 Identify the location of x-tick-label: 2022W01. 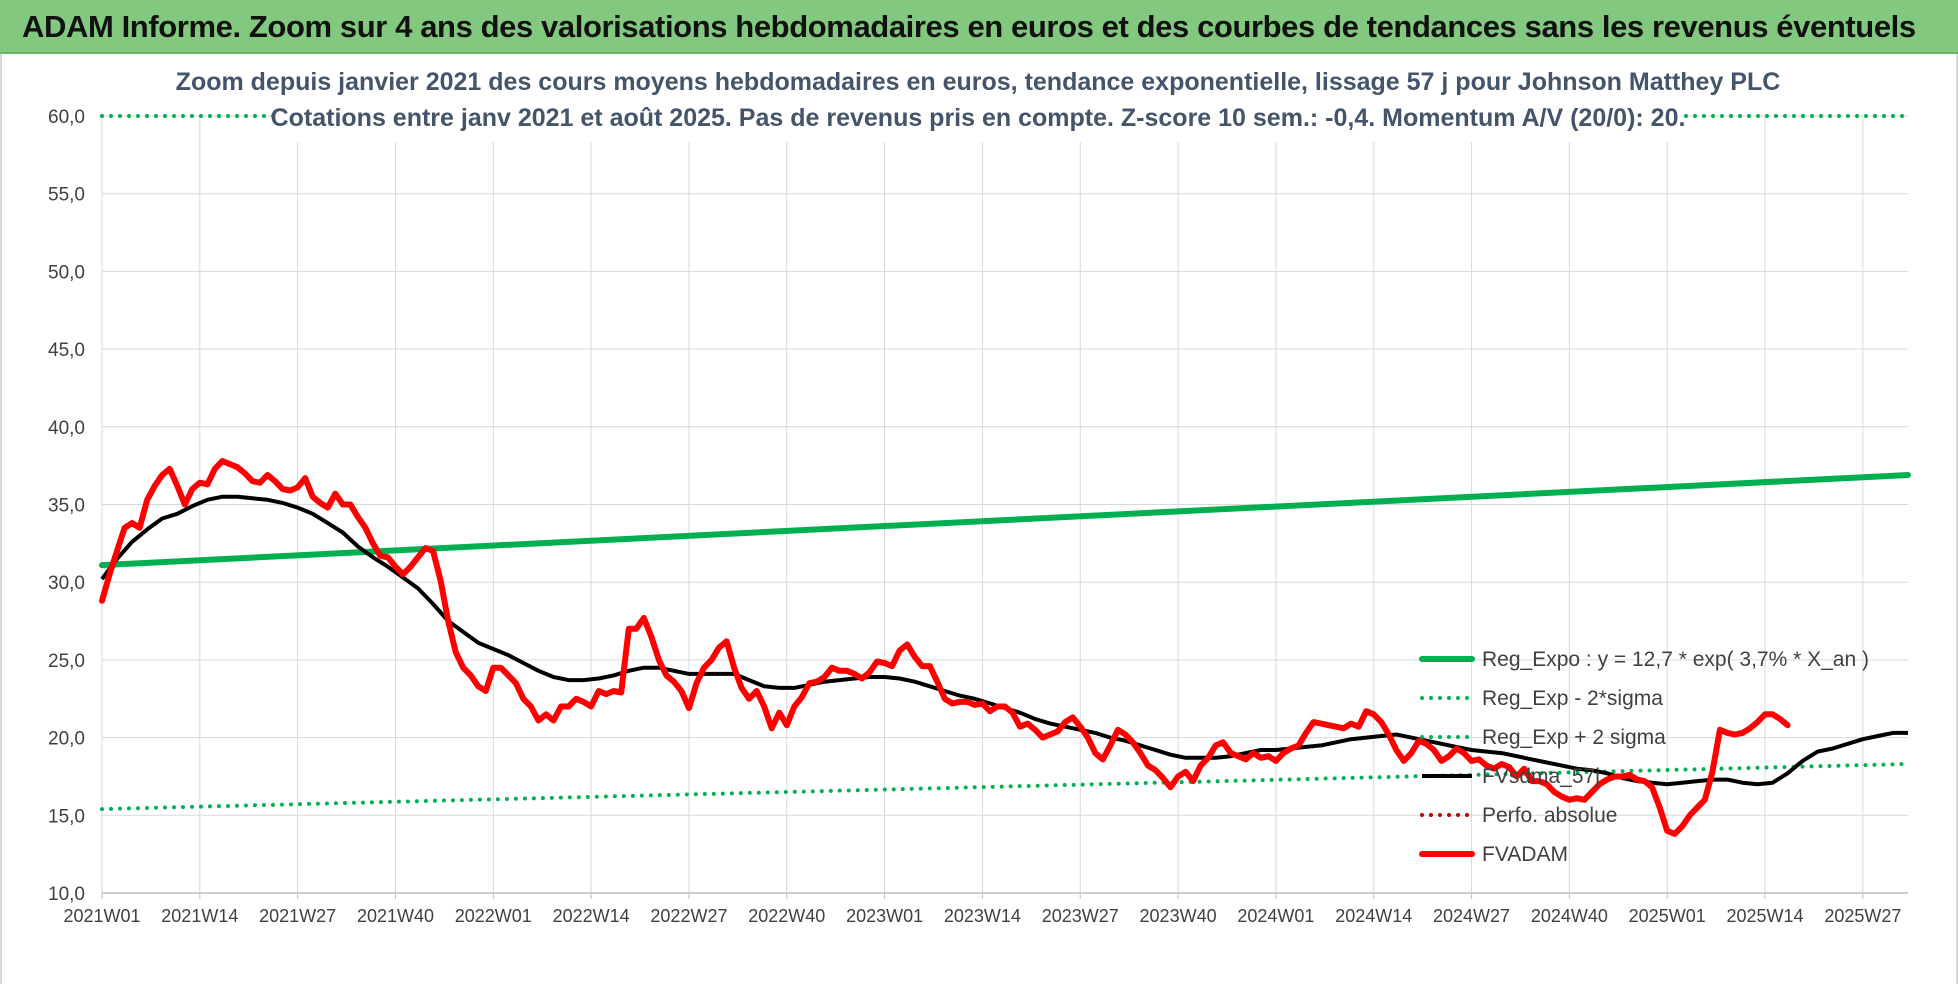
(493, 916).